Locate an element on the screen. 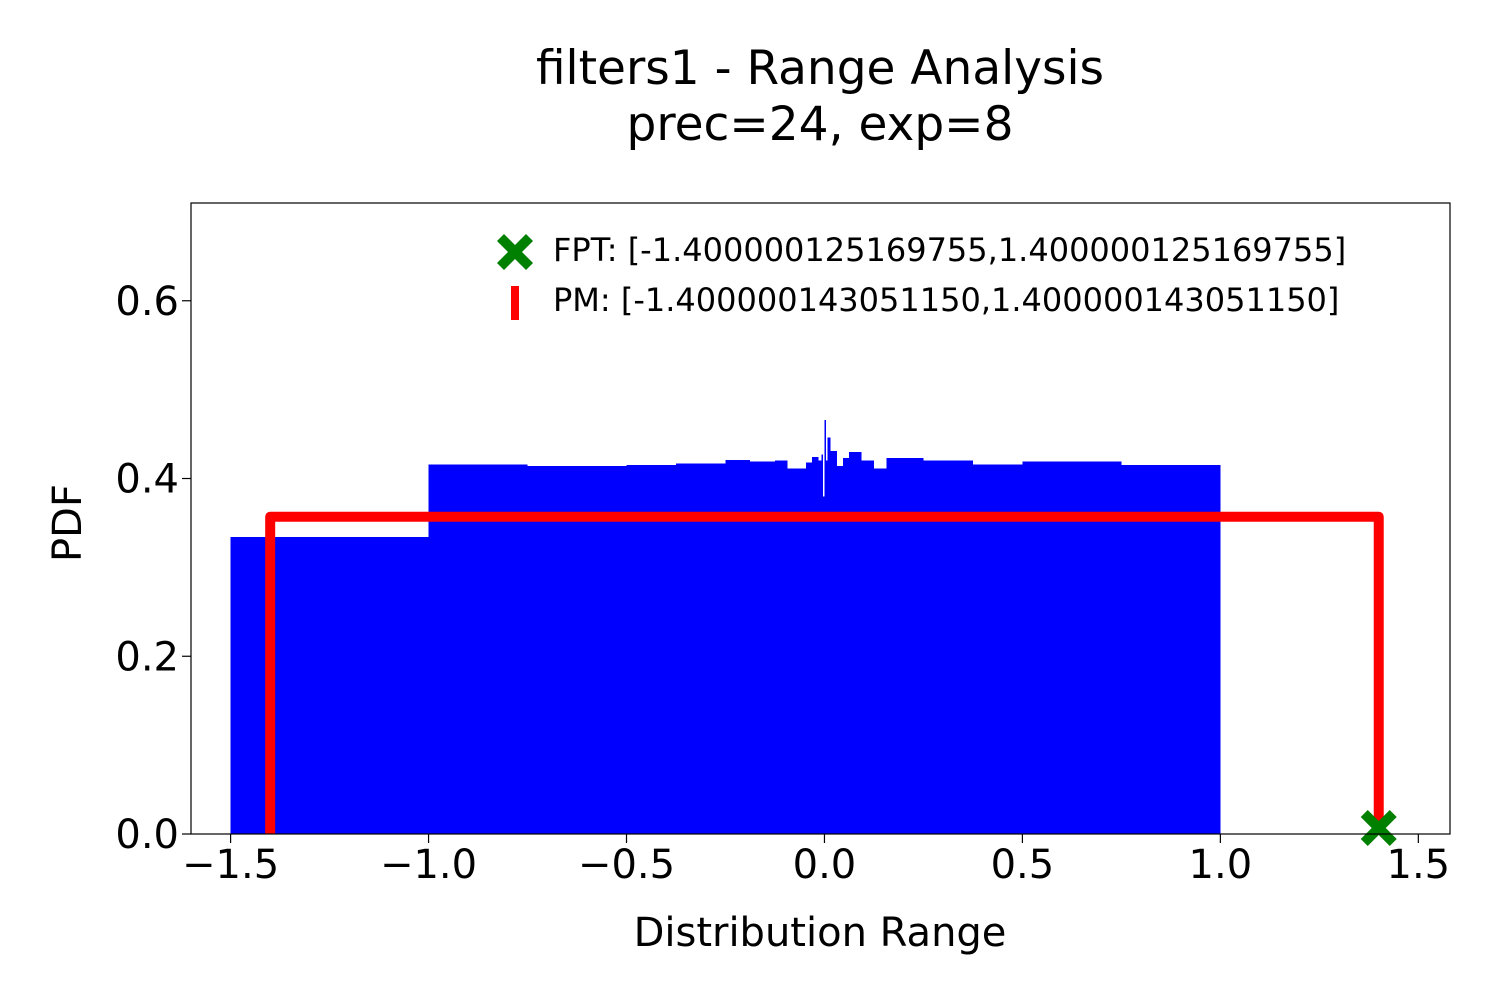 The width and height of the screenshot is (1500, 1000). y-tick-label-0: 0.0 is located at coordinates (147, 835).